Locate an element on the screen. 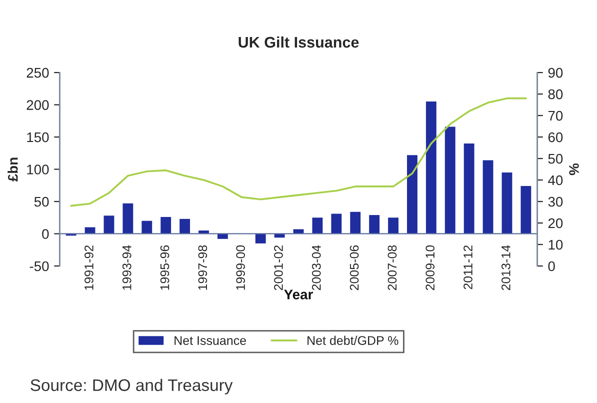 Image resolution: width=597 pixels, height=403 pixels. y-tick-label: 150 is located at coordinates (38, 137).